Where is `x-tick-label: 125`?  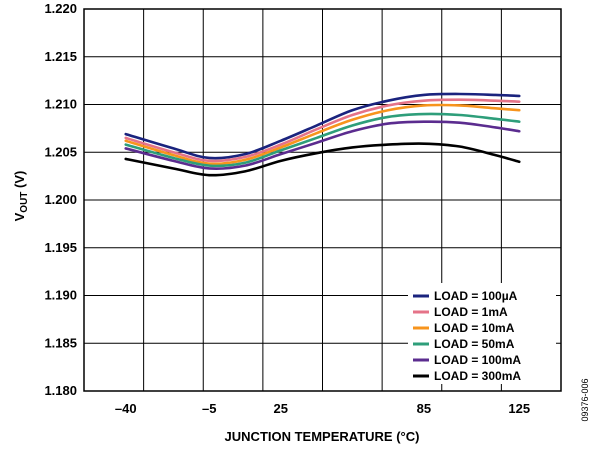
x-tick-label: 125 is located at coordinates (519, 408).